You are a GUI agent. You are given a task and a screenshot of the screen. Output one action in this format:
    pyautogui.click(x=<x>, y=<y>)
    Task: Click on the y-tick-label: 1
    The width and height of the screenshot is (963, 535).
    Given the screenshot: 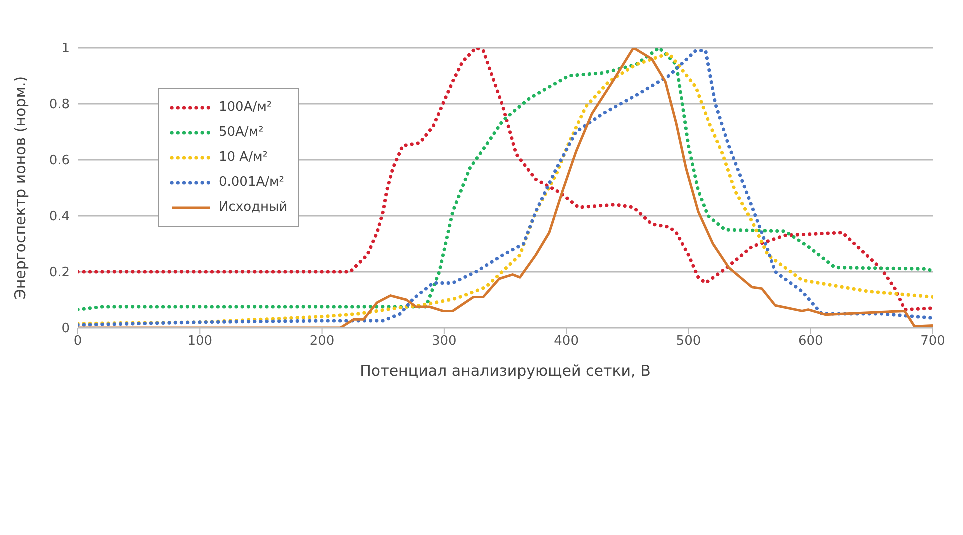 What is the action you would take?
    pyautogui.click(x=66, y=49)
    